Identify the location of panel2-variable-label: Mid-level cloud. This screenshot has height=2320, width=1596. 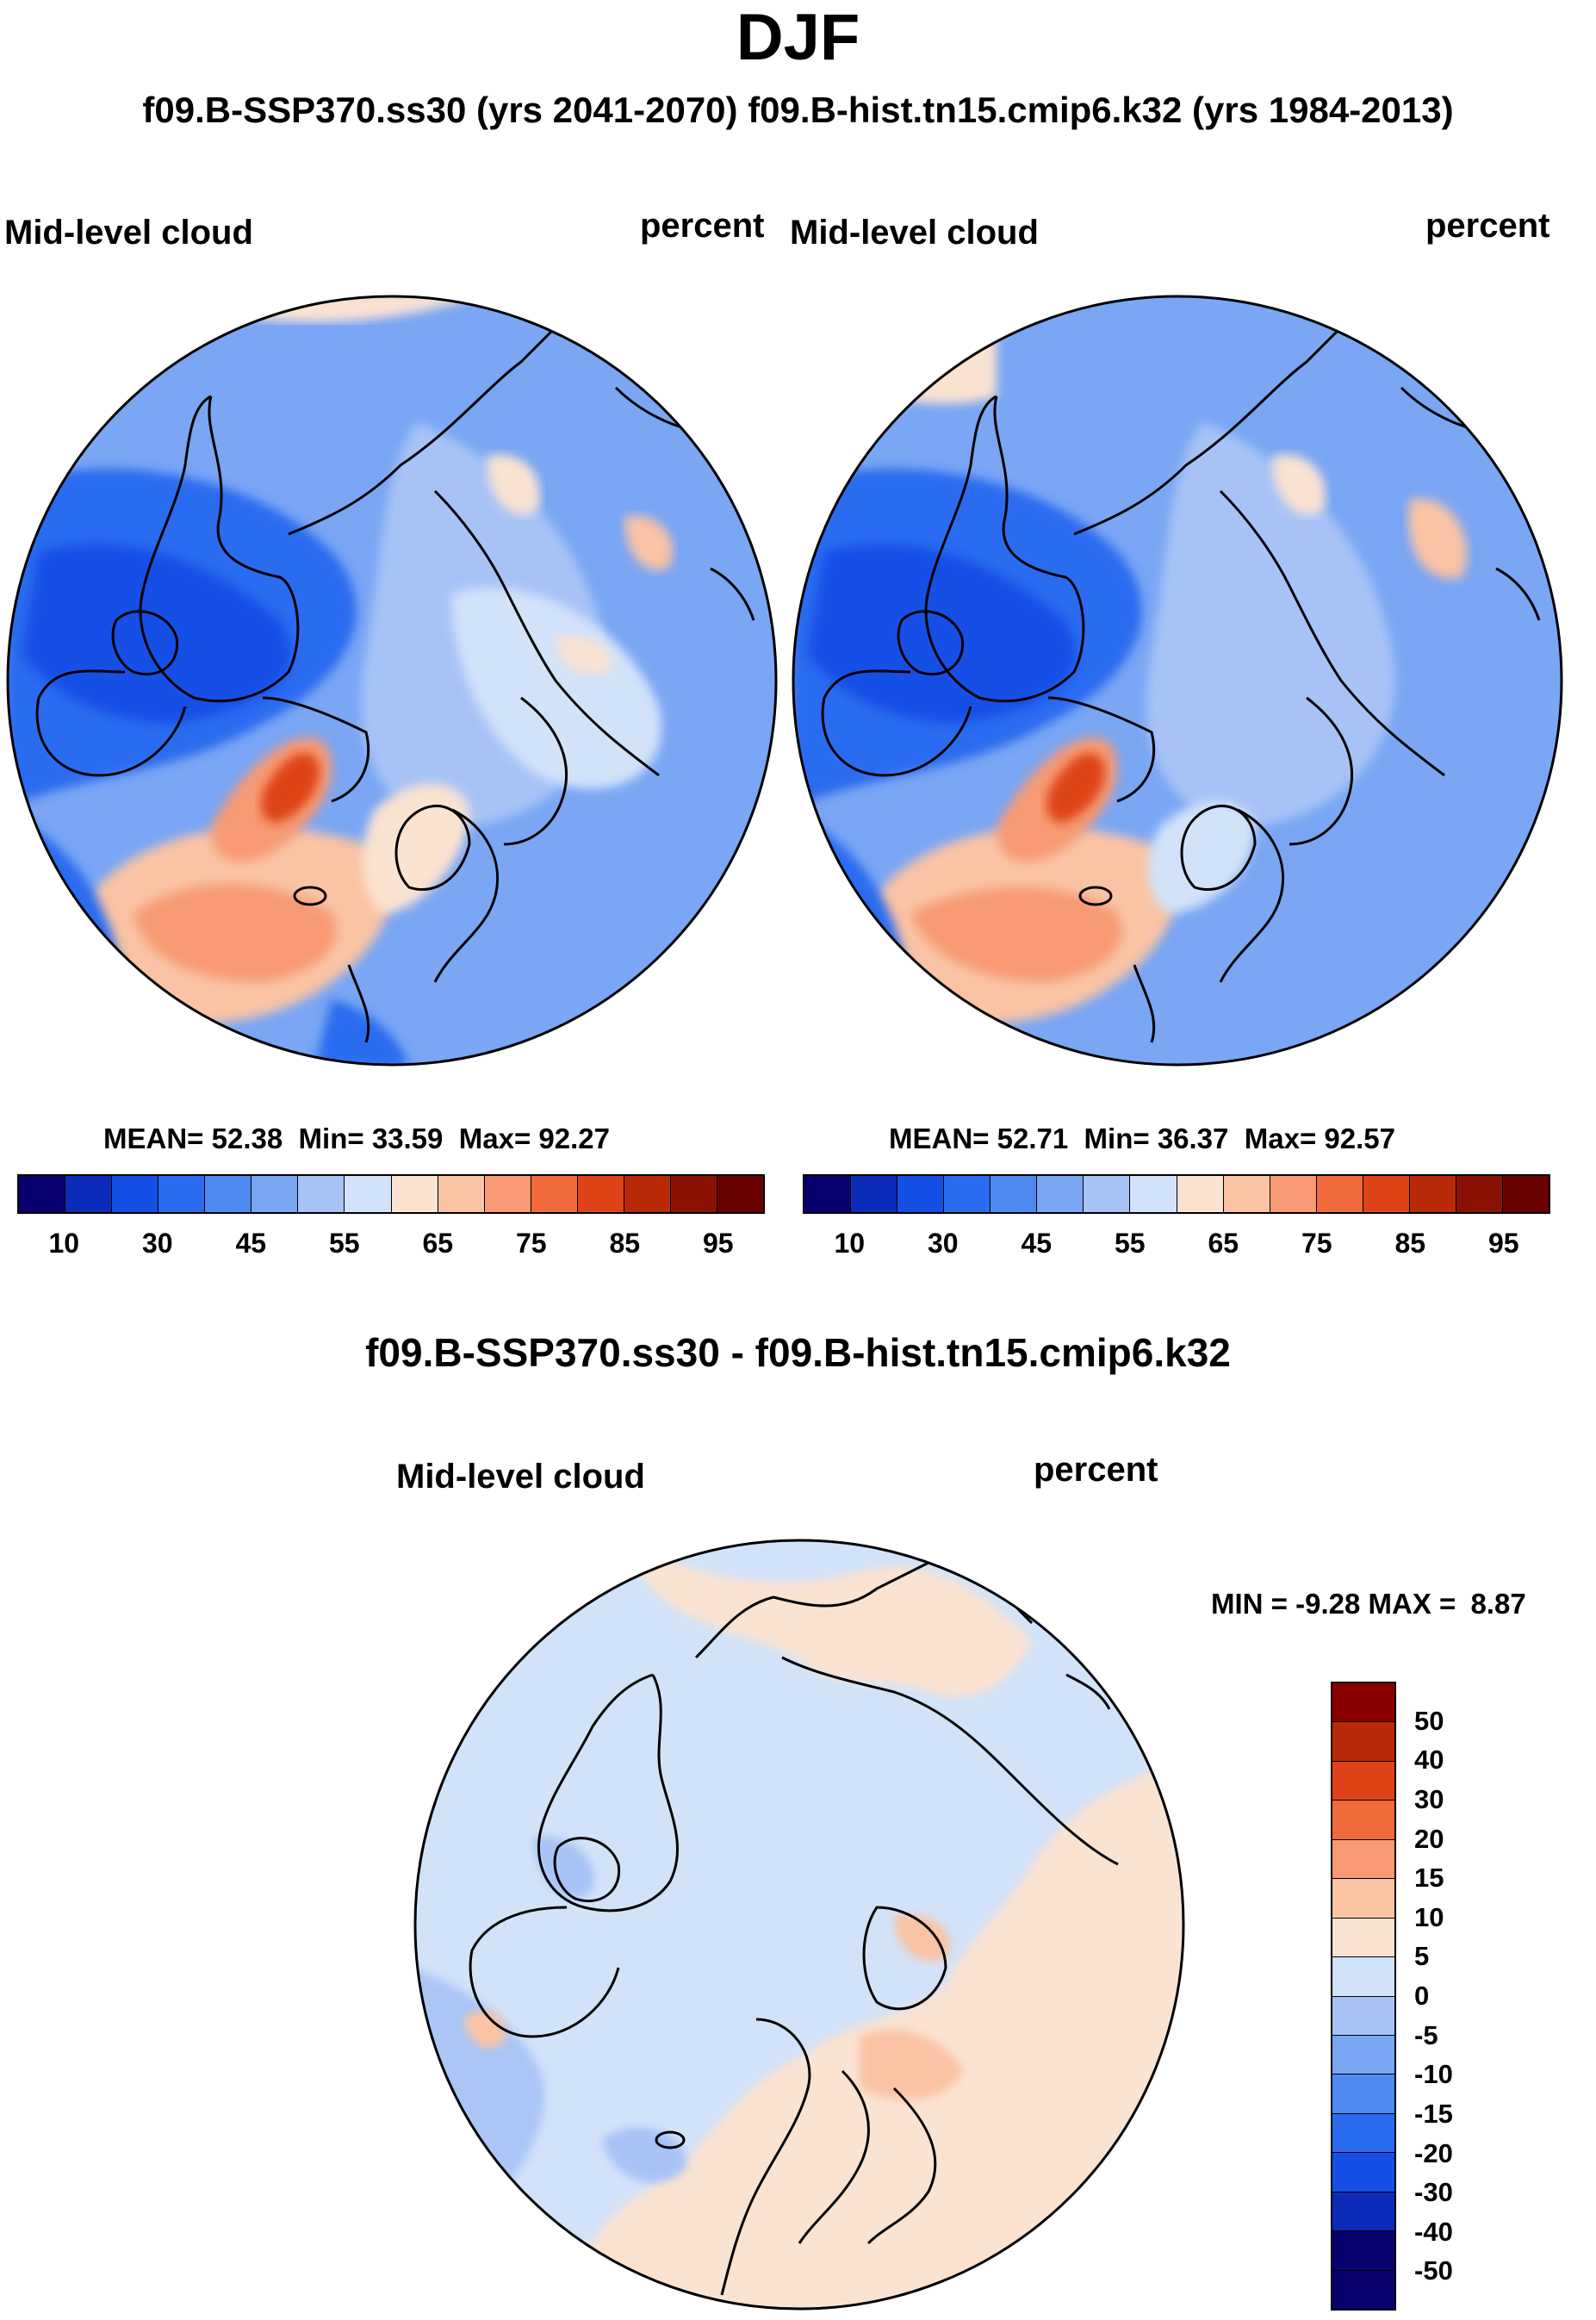
(914, 233).